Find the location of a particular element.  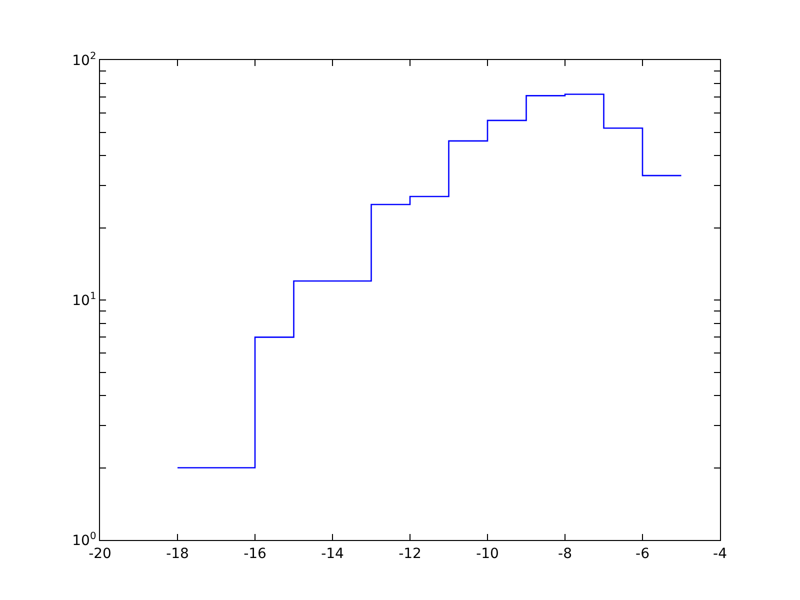

x-tick-label: -12 is located at coordinates (410, 554).